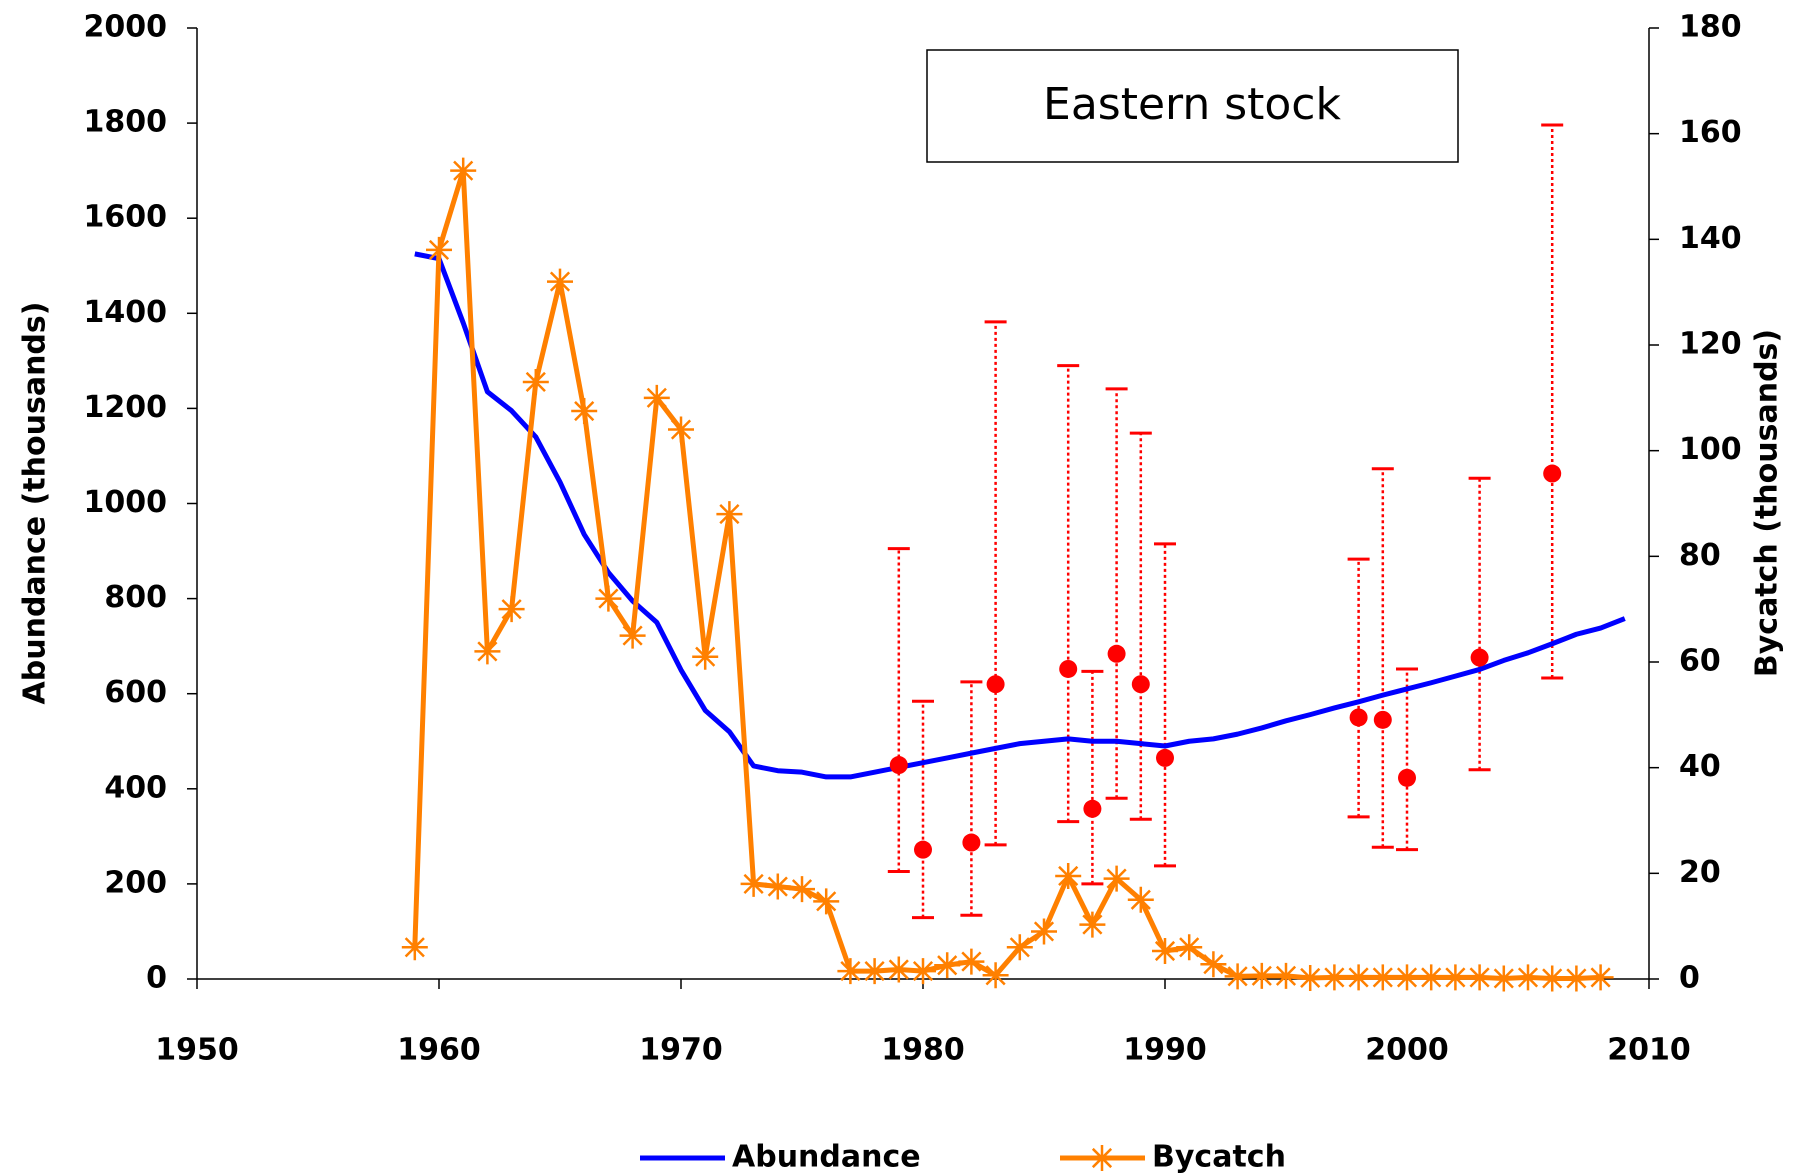 This screenshot has width=1805, height=1175. What do you see at coordinates (439, 1050) in the screenshot?
I see `x-tick-label: 1960` at bounding box center [439, 1050].